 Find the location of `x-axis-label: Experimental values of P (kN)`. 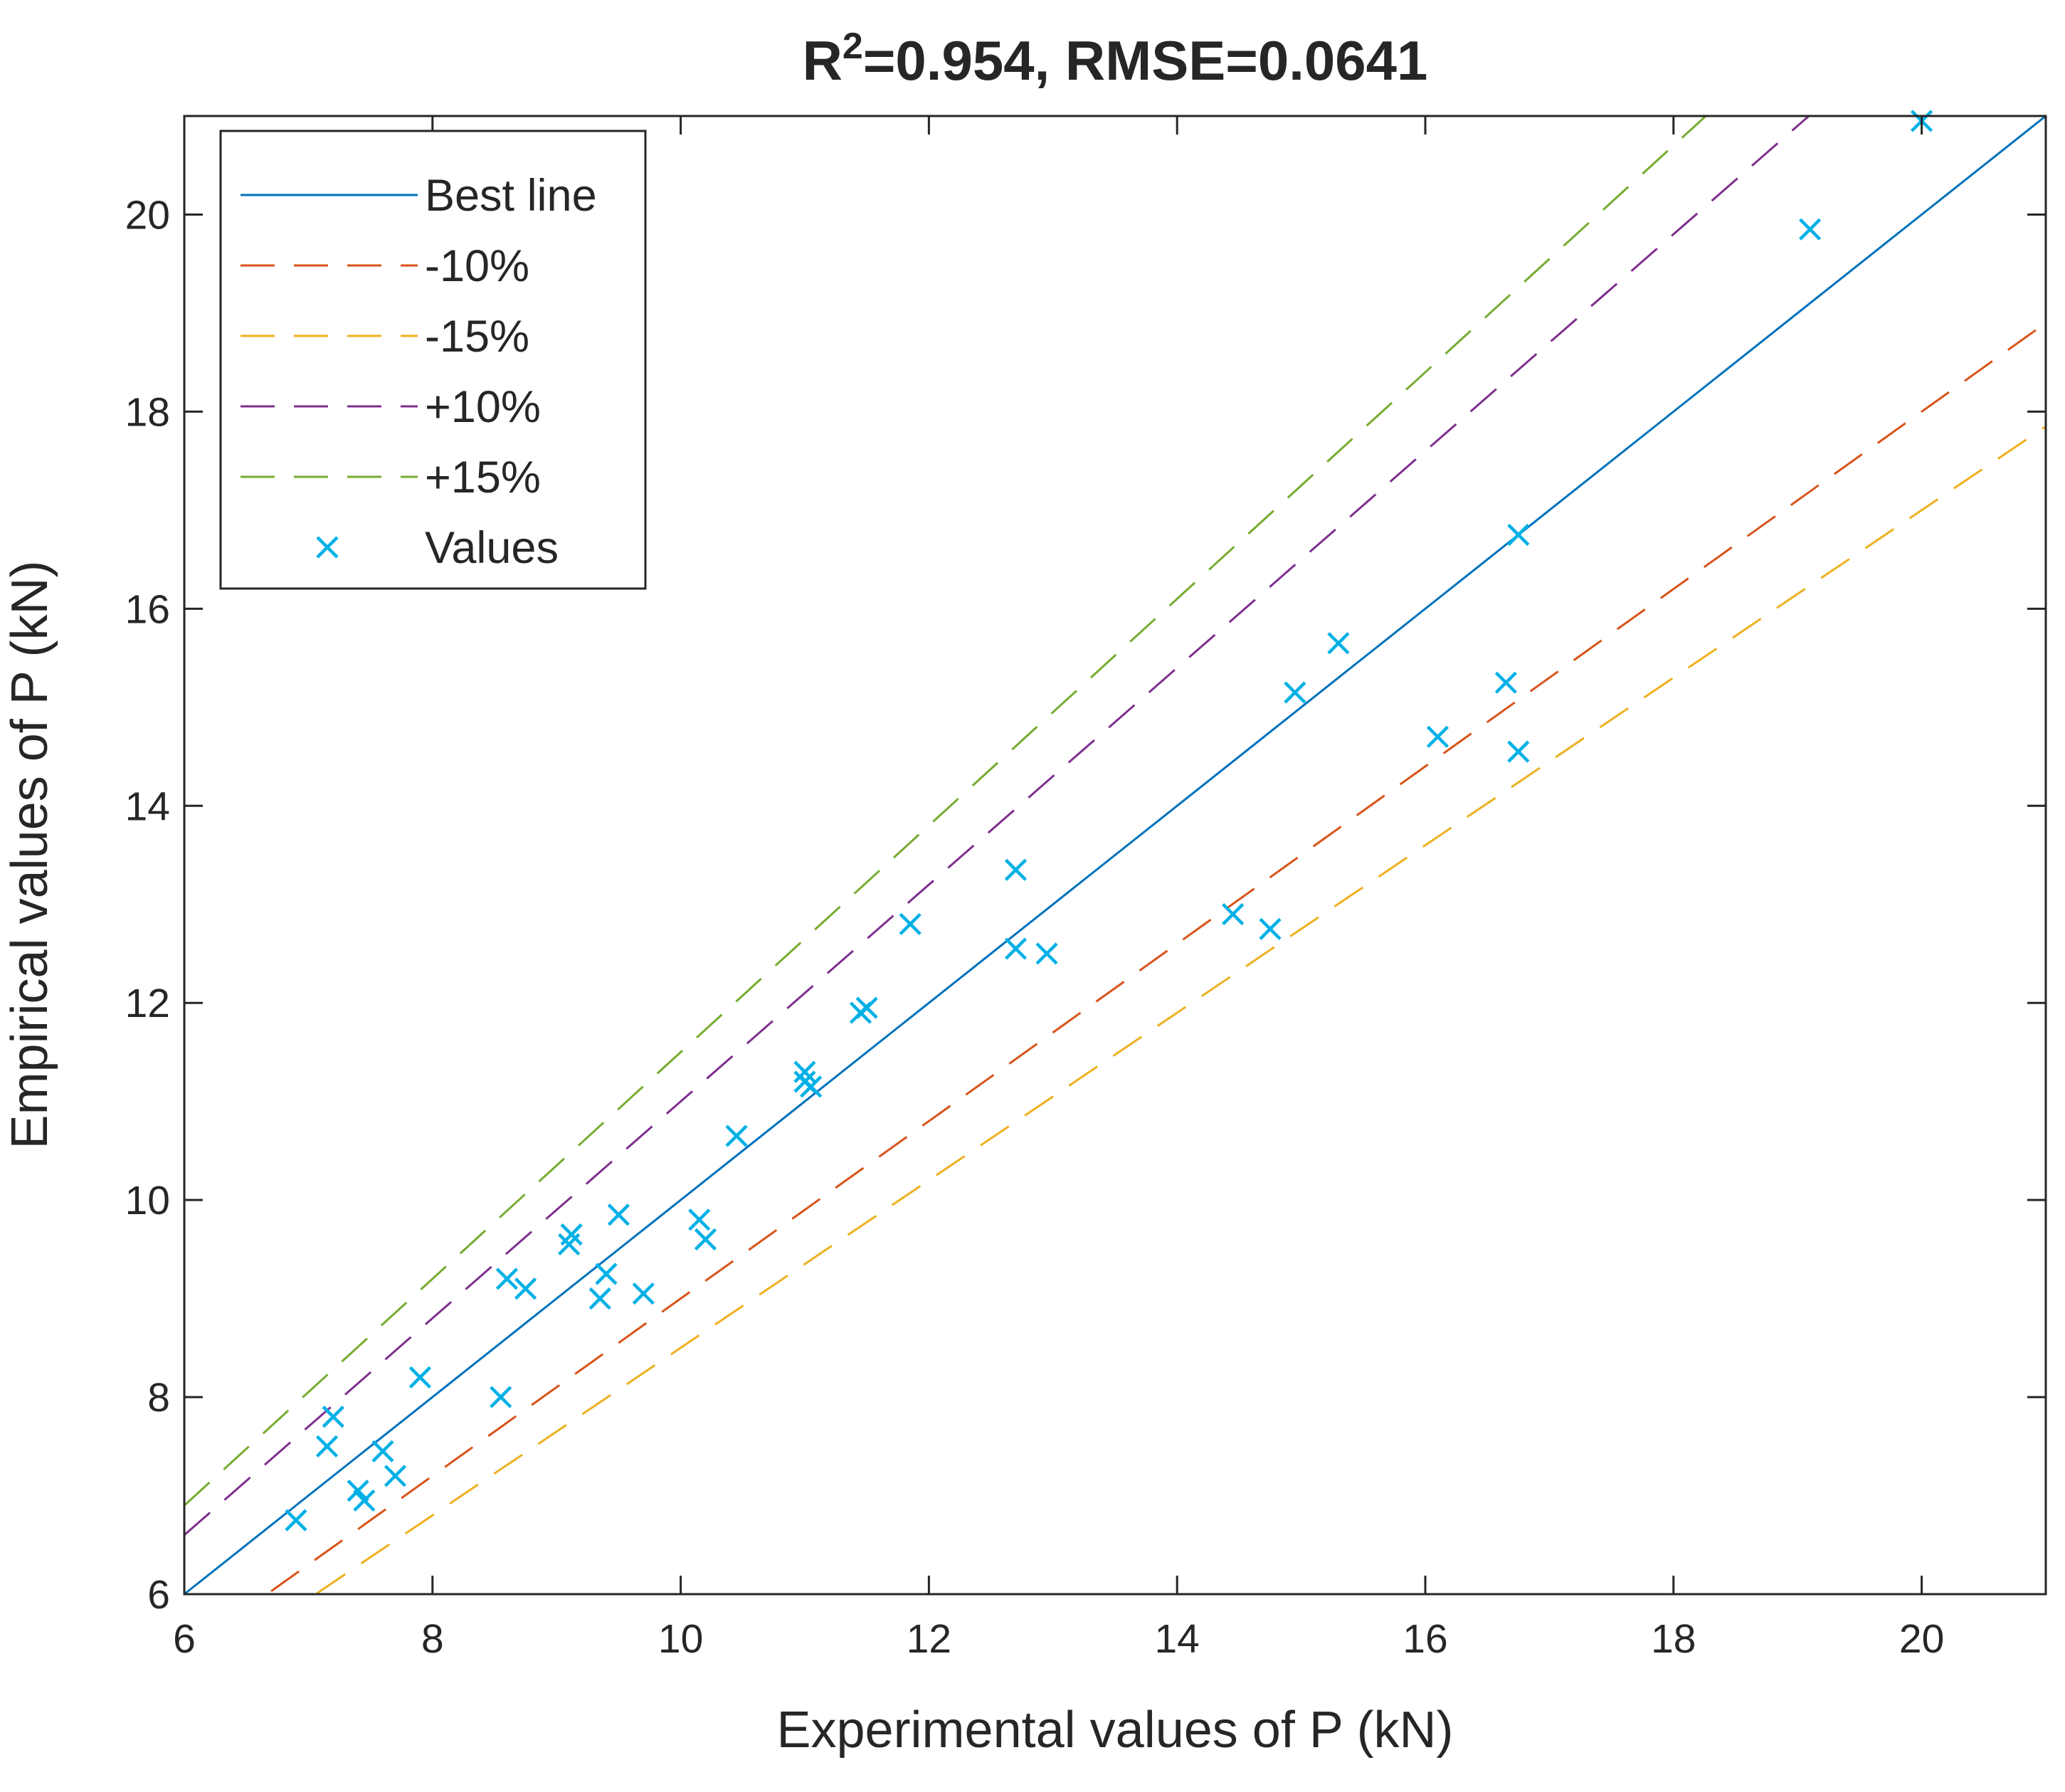

x-axis-label: Experimental values of P (kN) is located at coordinates (1114, 1731).